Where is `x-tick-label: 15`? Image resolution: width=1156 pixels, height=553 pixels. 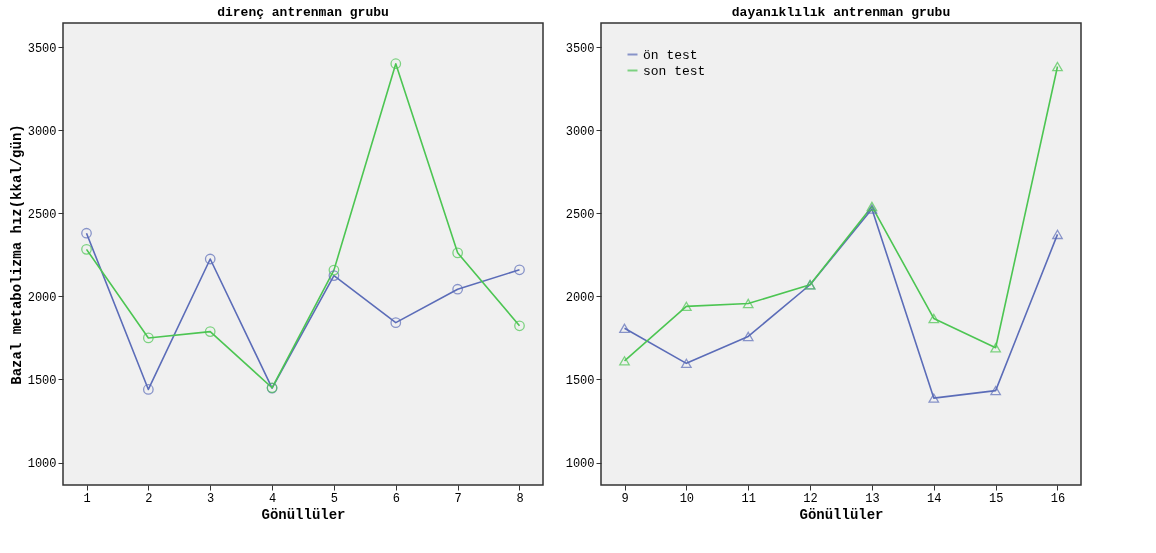
x-tick-label: 15 is located at coordinates (996, 498).